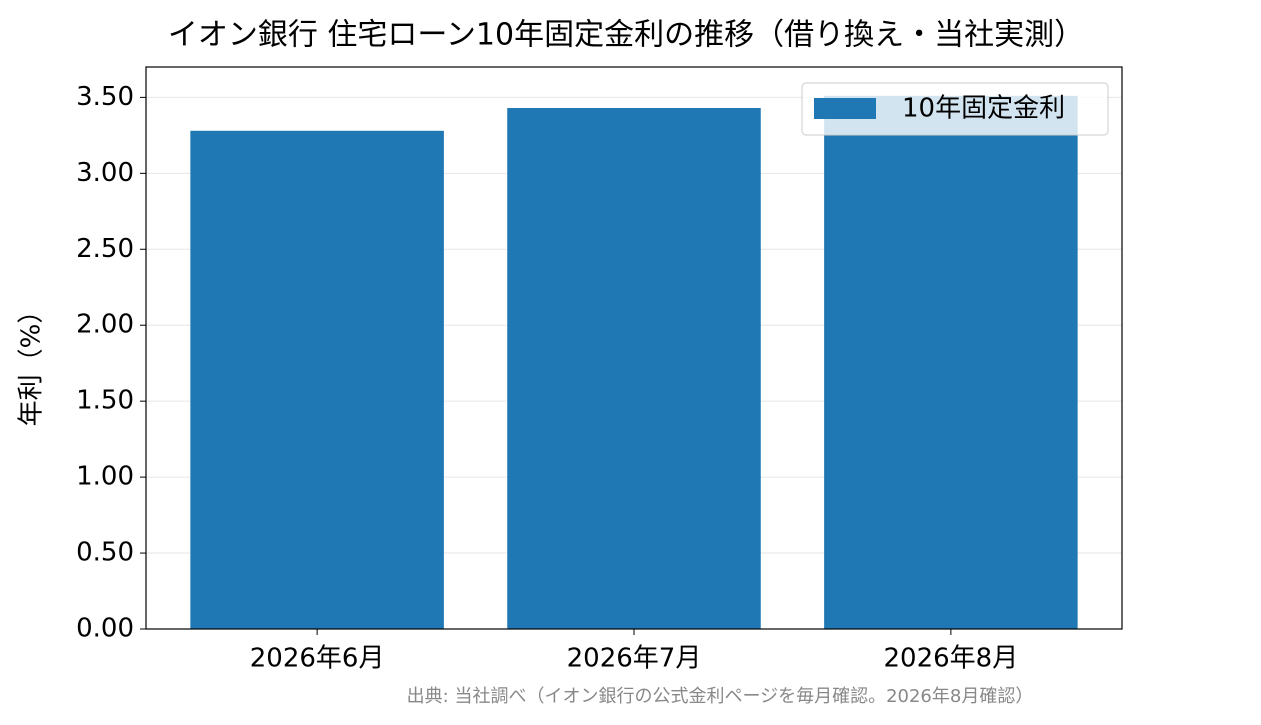 This screenshot has width=1261, height=725. I want to click on y-tick-label: 2.00, so click(105, 325).